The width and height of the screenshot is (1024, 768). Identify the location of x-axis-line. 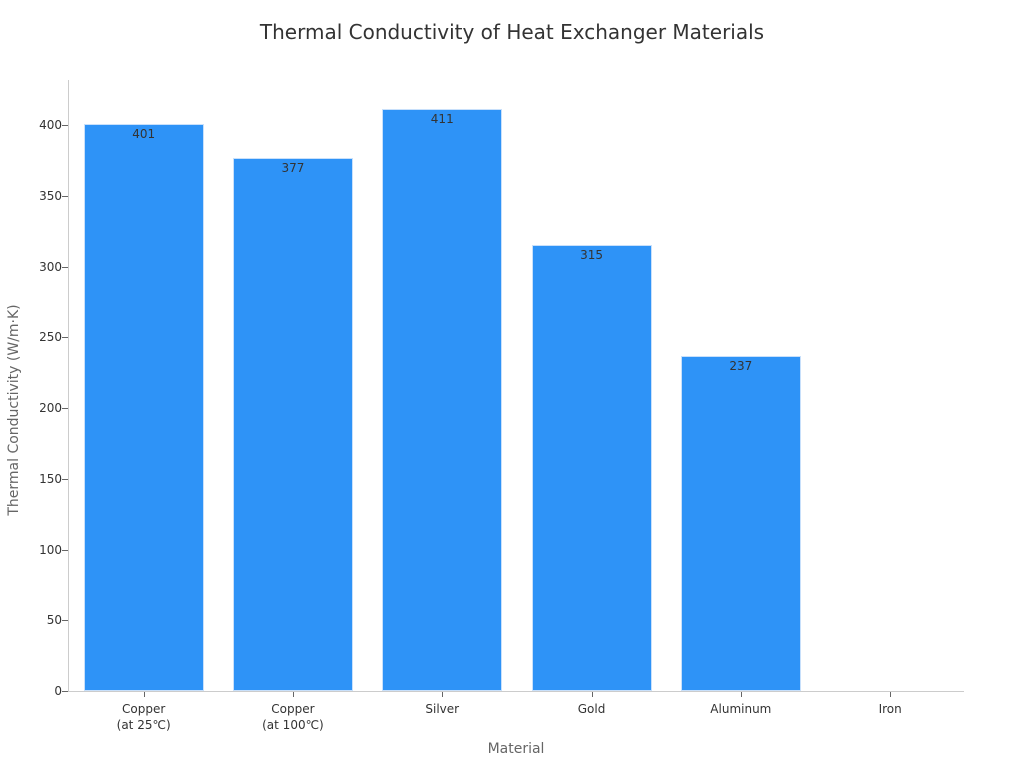
(516, 691).